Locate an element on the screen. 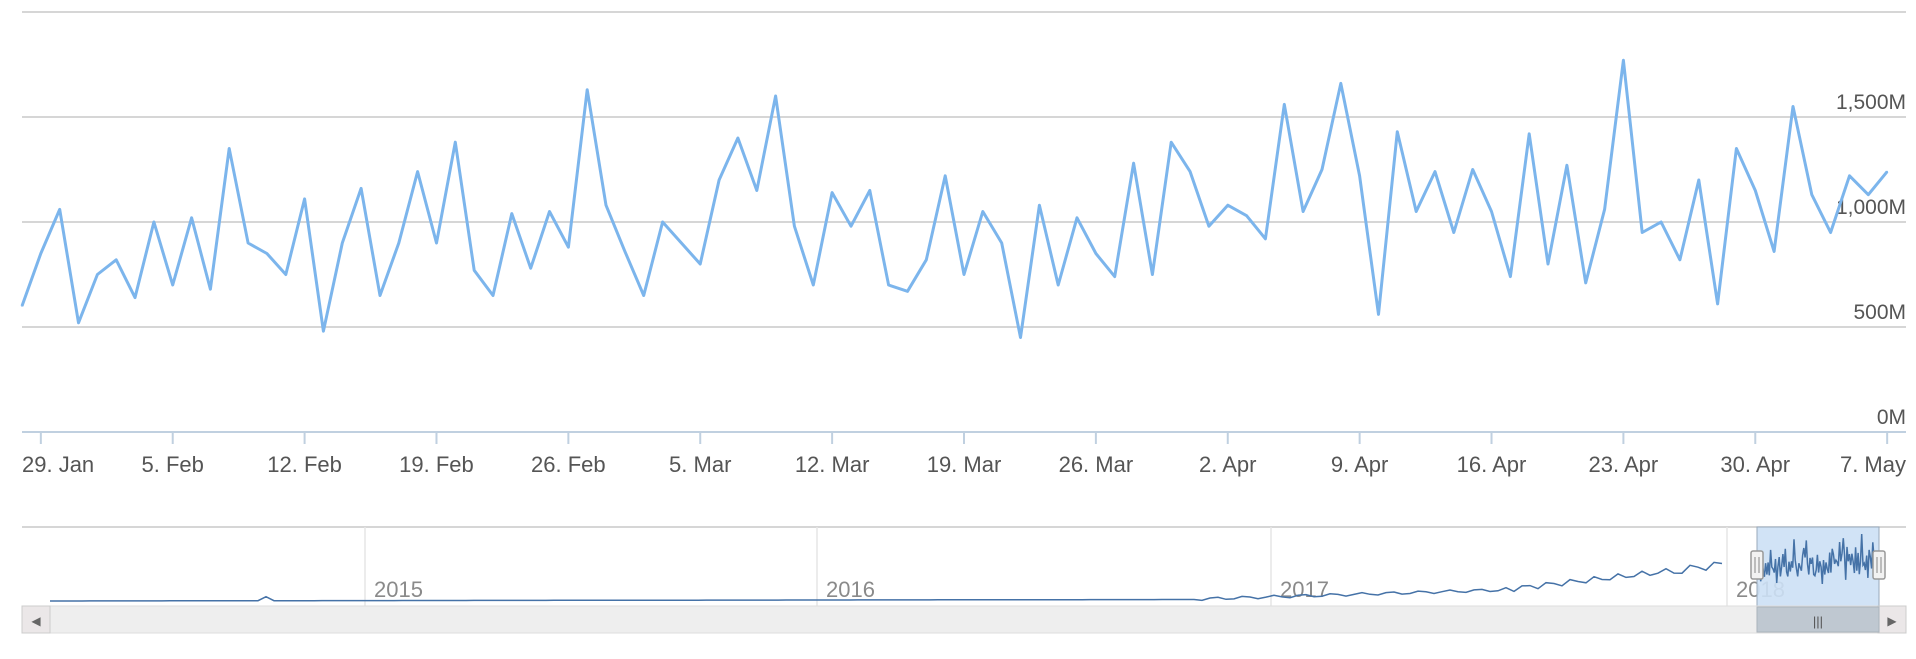 This screenshot has height=659, width=1916. x-tick-label: 5. Feb is located at coordinates (173, 464).